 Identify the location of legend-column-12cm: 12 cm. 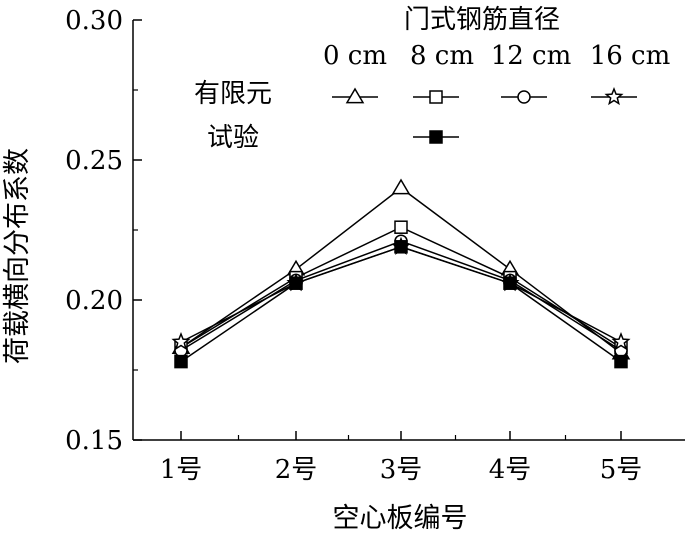
(531, 56).